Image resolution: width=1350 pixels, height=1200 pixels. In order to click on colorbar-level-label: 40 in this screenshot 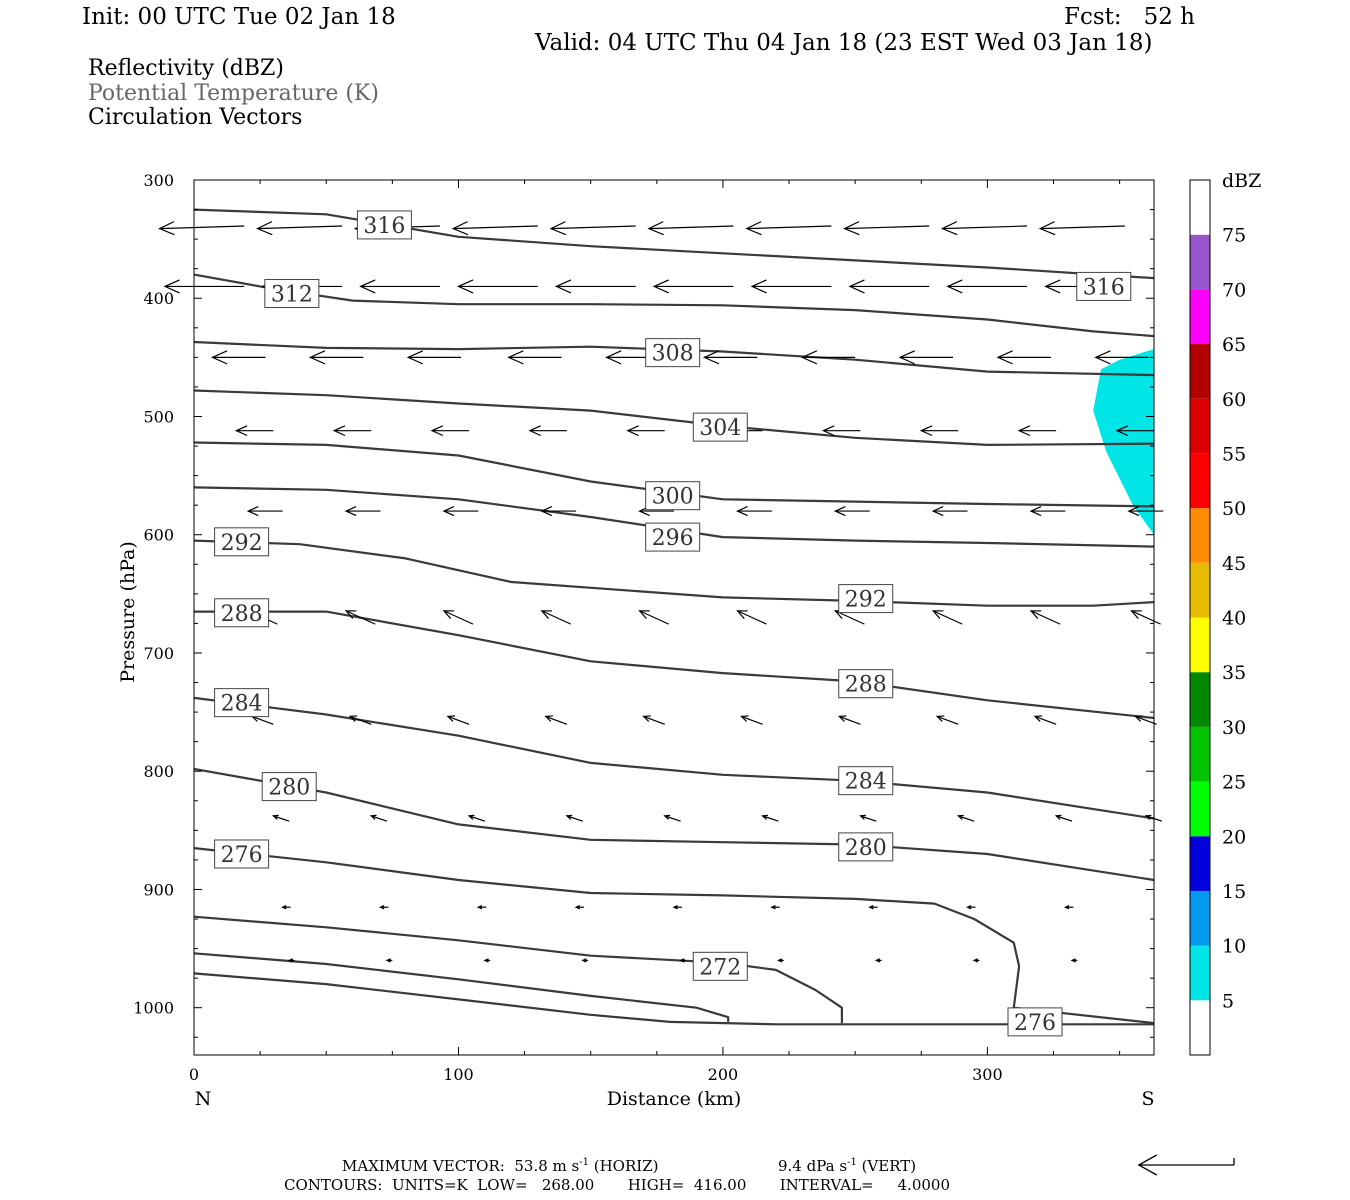, I will do `click(1234, 619)`.